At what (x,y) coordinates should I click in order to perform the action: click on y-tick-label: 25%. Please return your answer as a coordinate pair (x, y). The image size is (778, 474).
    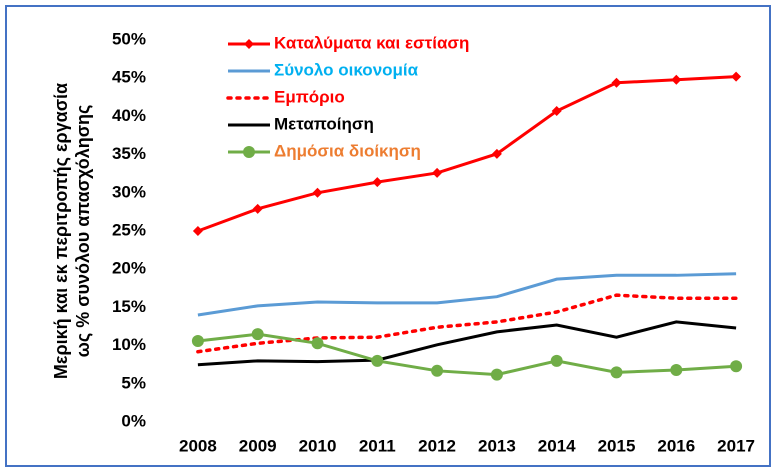
    Looking at the image, I should click on (129, 229).